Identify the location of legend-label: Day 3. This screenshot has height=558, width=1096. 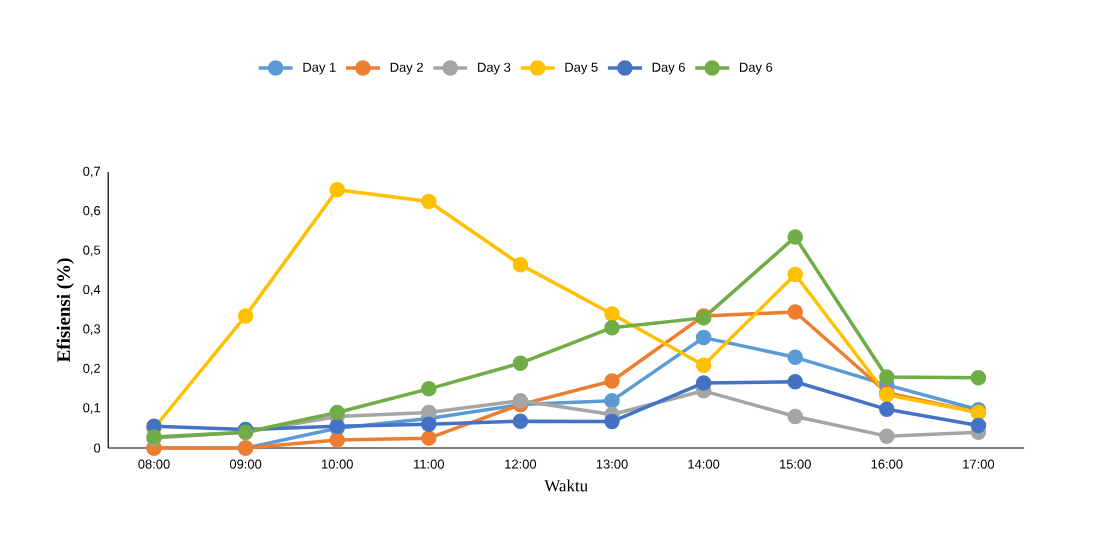
(494, 68).